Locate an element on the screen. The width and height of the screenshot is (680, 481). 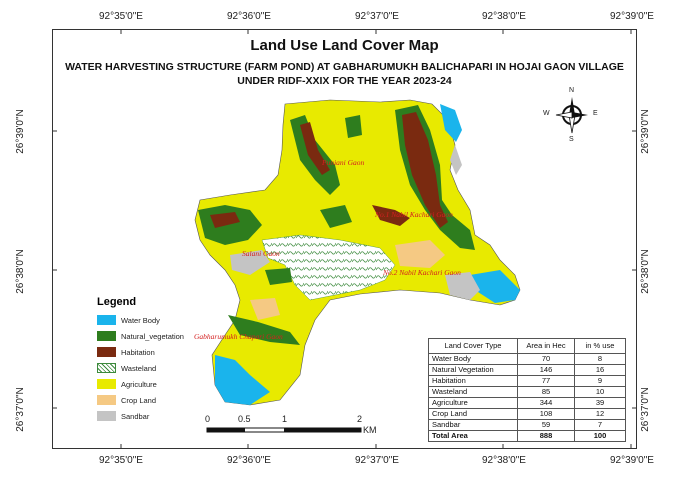
place-label: Salani Gaon is located at coordinates (261, 253).